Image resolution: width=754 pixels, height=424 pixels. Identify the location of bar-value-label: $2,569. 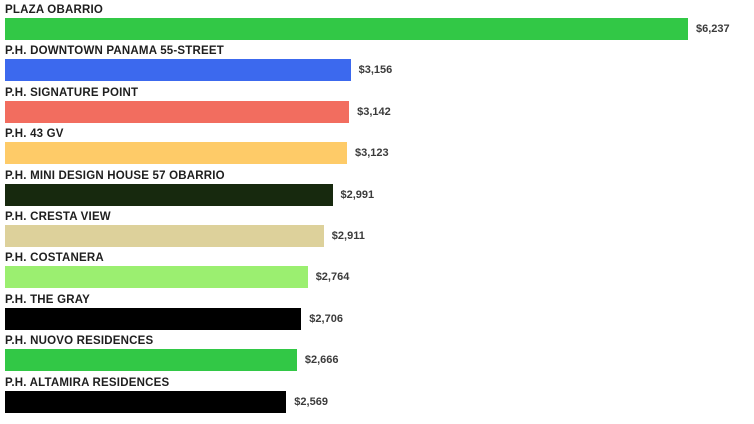
(311, 401).